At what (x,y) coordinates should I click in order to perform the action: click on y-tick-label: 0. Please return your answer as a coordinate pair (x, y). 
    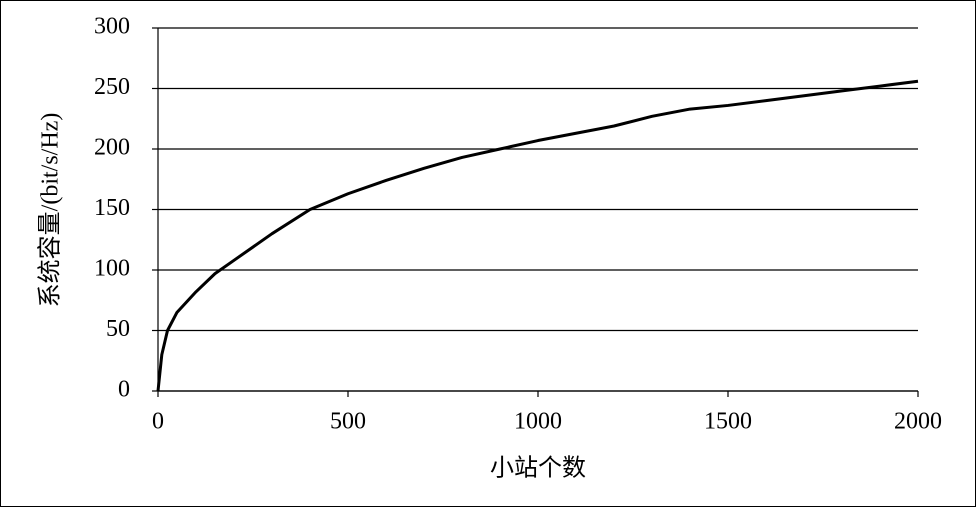
    Looking at the image, I should click on (124, 390).